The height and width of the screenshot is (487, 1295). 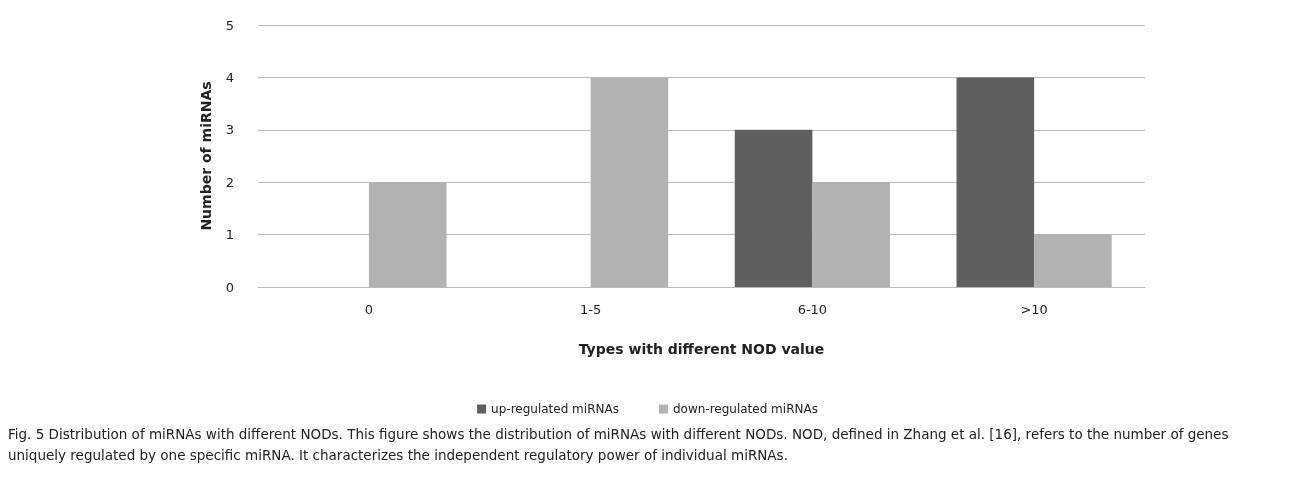 What do you see at coordinates (745, 409) in the screenshot?
I see `legend-label: down-regulated miRNAs` at bounding box center [745, 409].